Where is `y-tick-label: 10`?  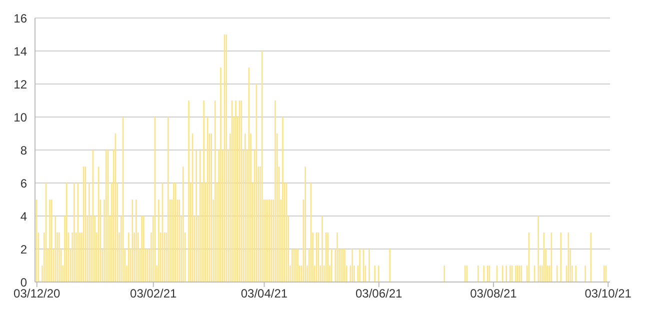 y-tick-label: 10 is located at coordinates (21, 117).